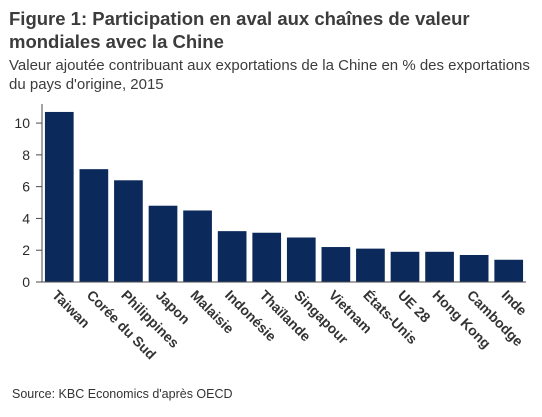 The height and width of the screenshot is (417, 542). What do you see at coordinates (26, 282) in the screenshot?
I see `y-tick-label: 0` at bounding box center [26, 282].